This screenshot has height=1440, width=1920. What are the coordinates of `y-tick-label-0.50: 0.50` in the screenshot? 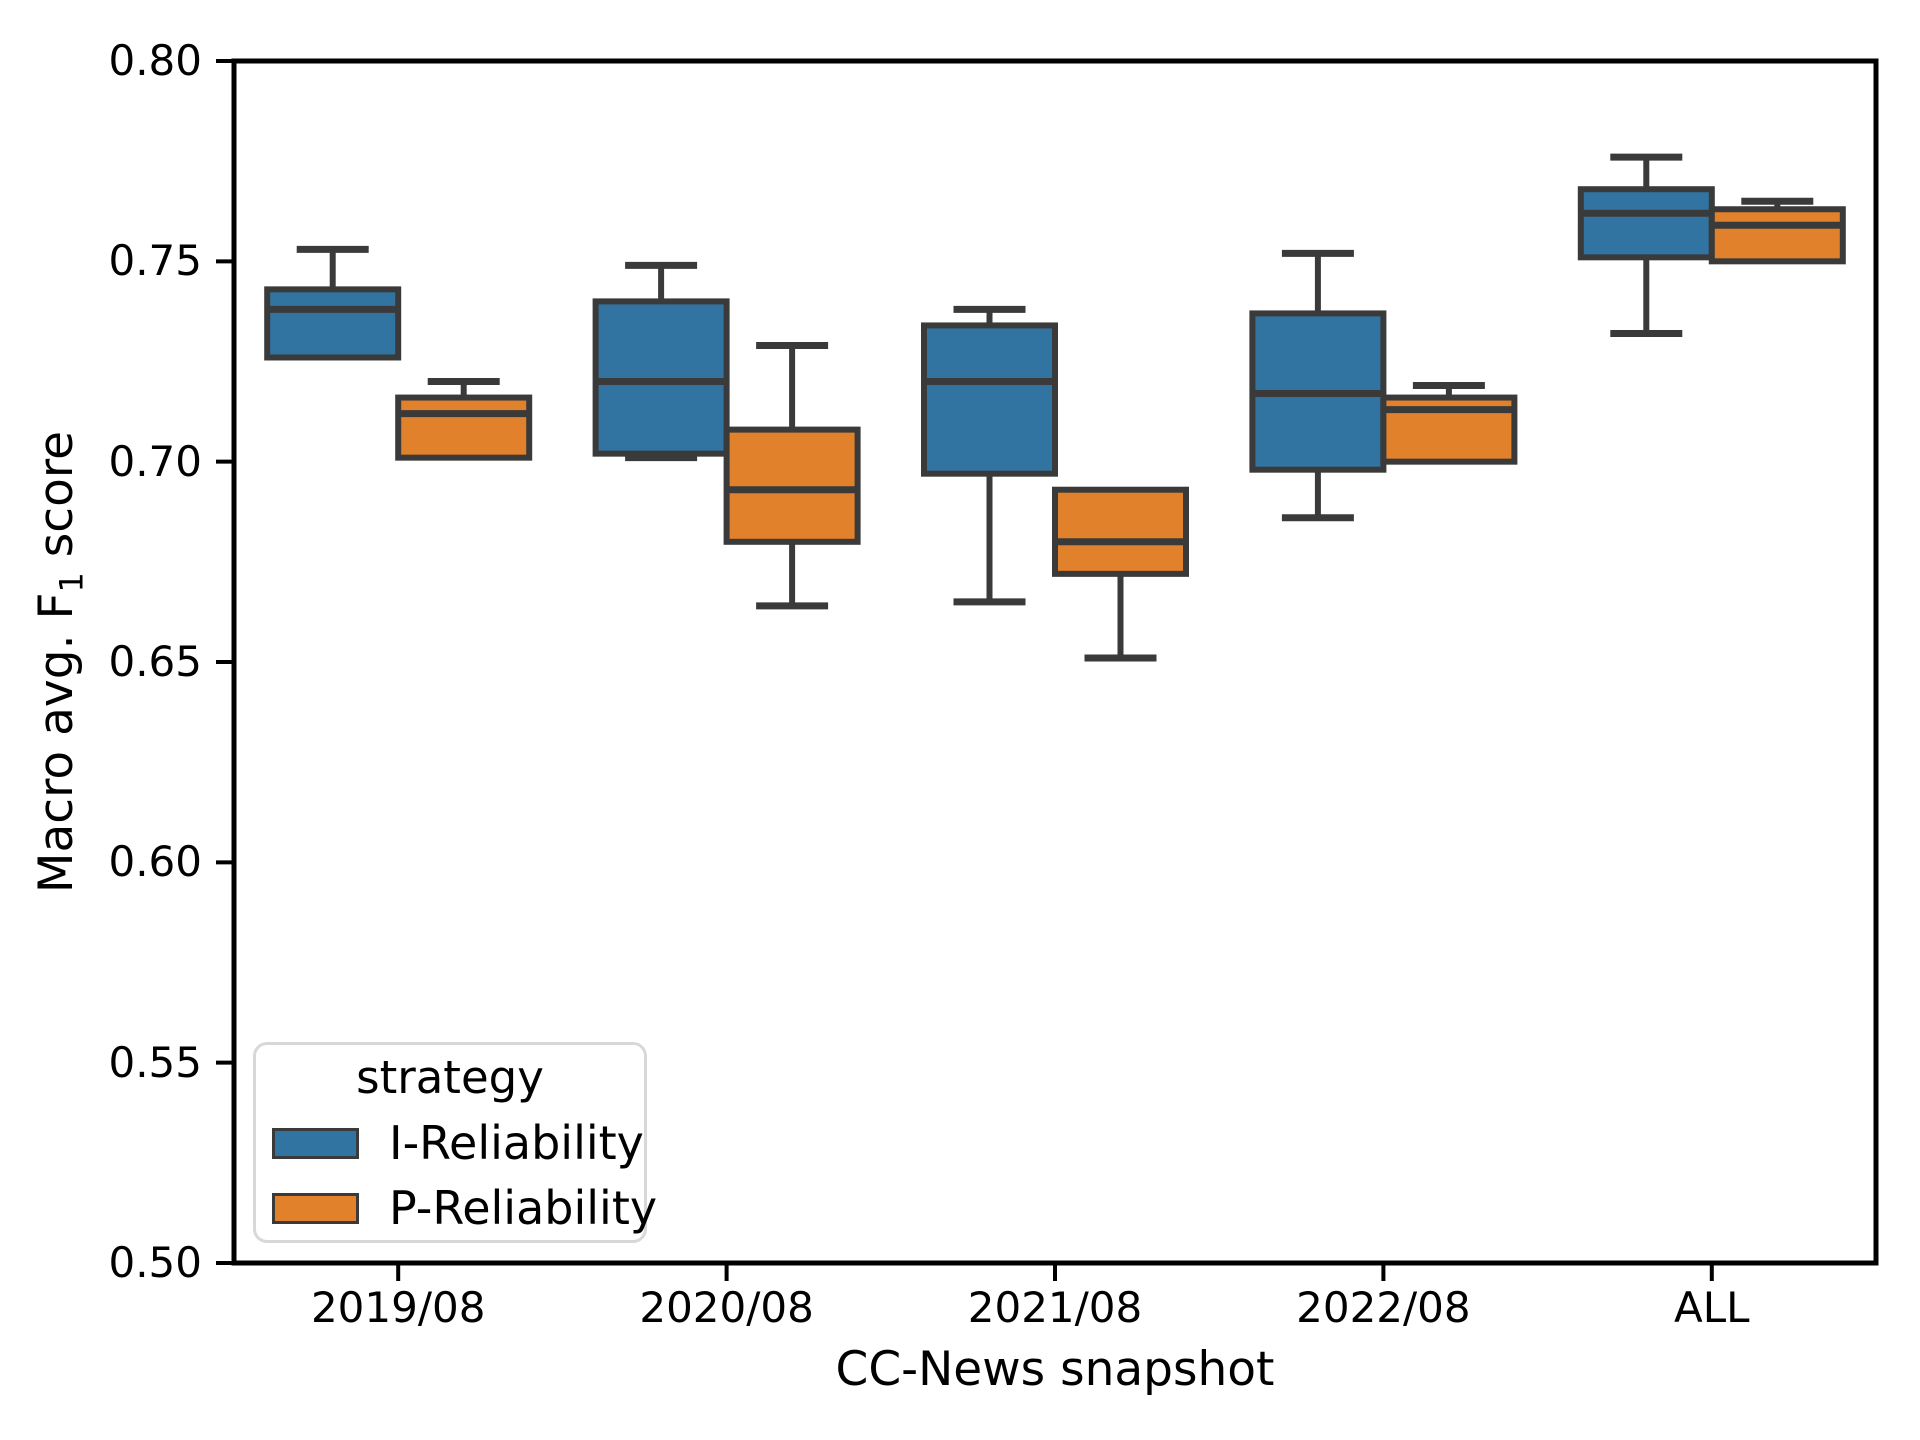 It's located at (155, 1262).